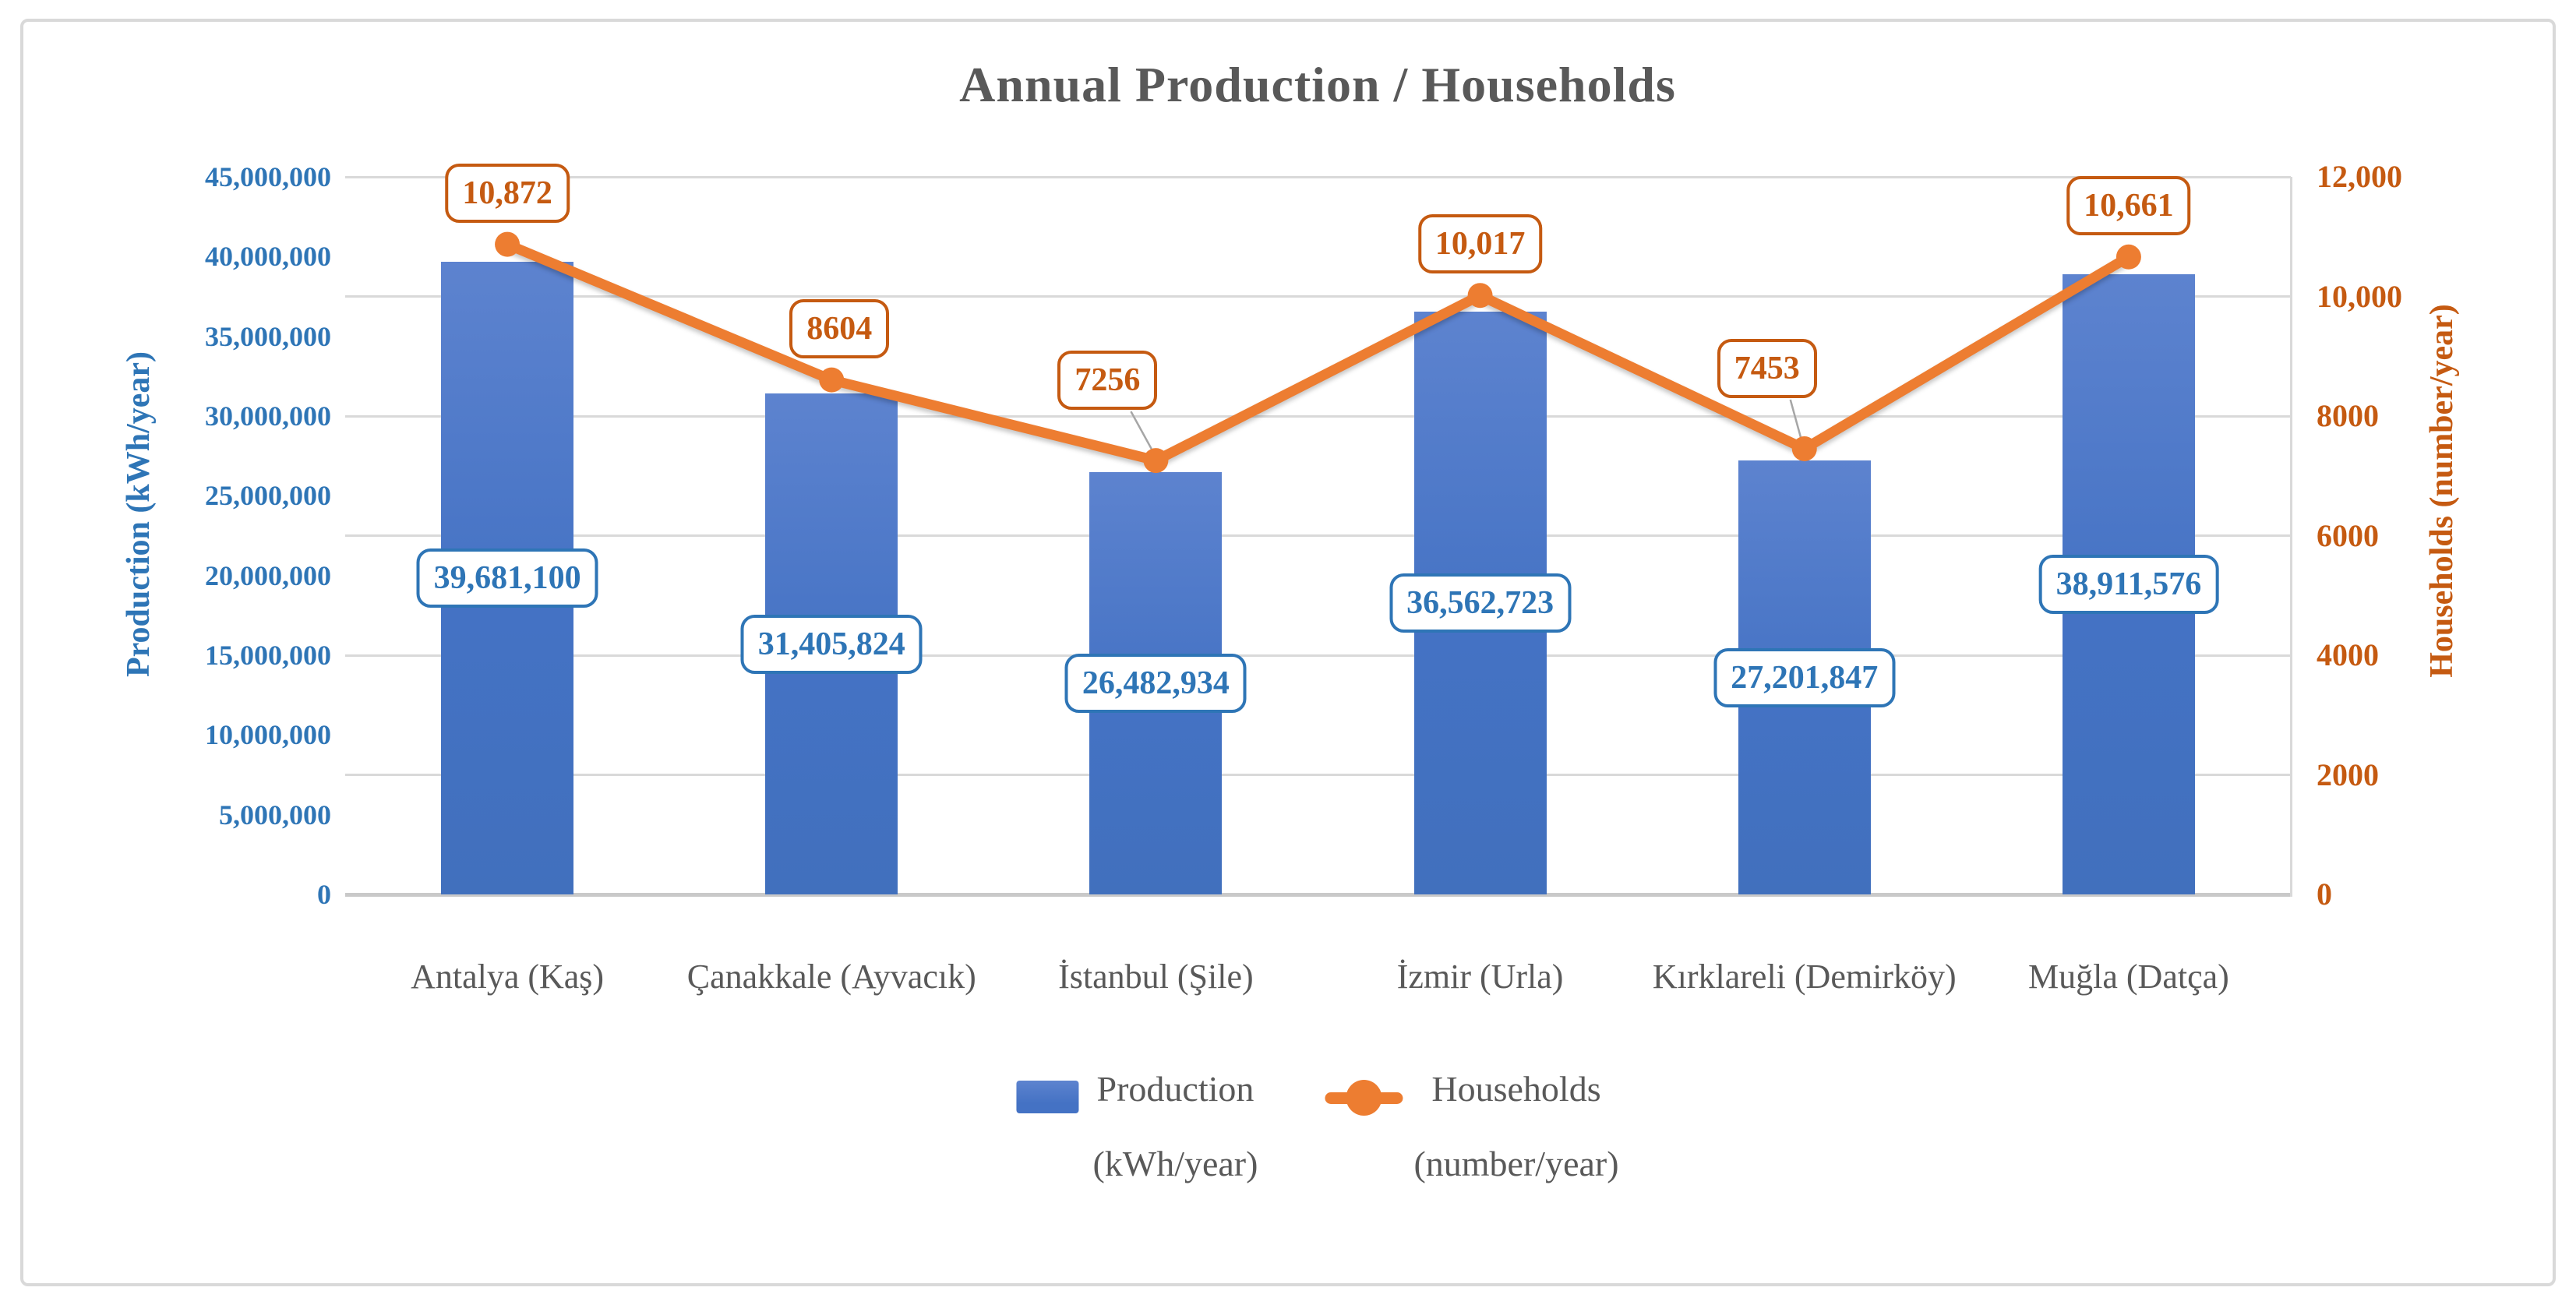 The image size is (2576, 1305). I want to click on x-axis-line, so click(1318, 894).